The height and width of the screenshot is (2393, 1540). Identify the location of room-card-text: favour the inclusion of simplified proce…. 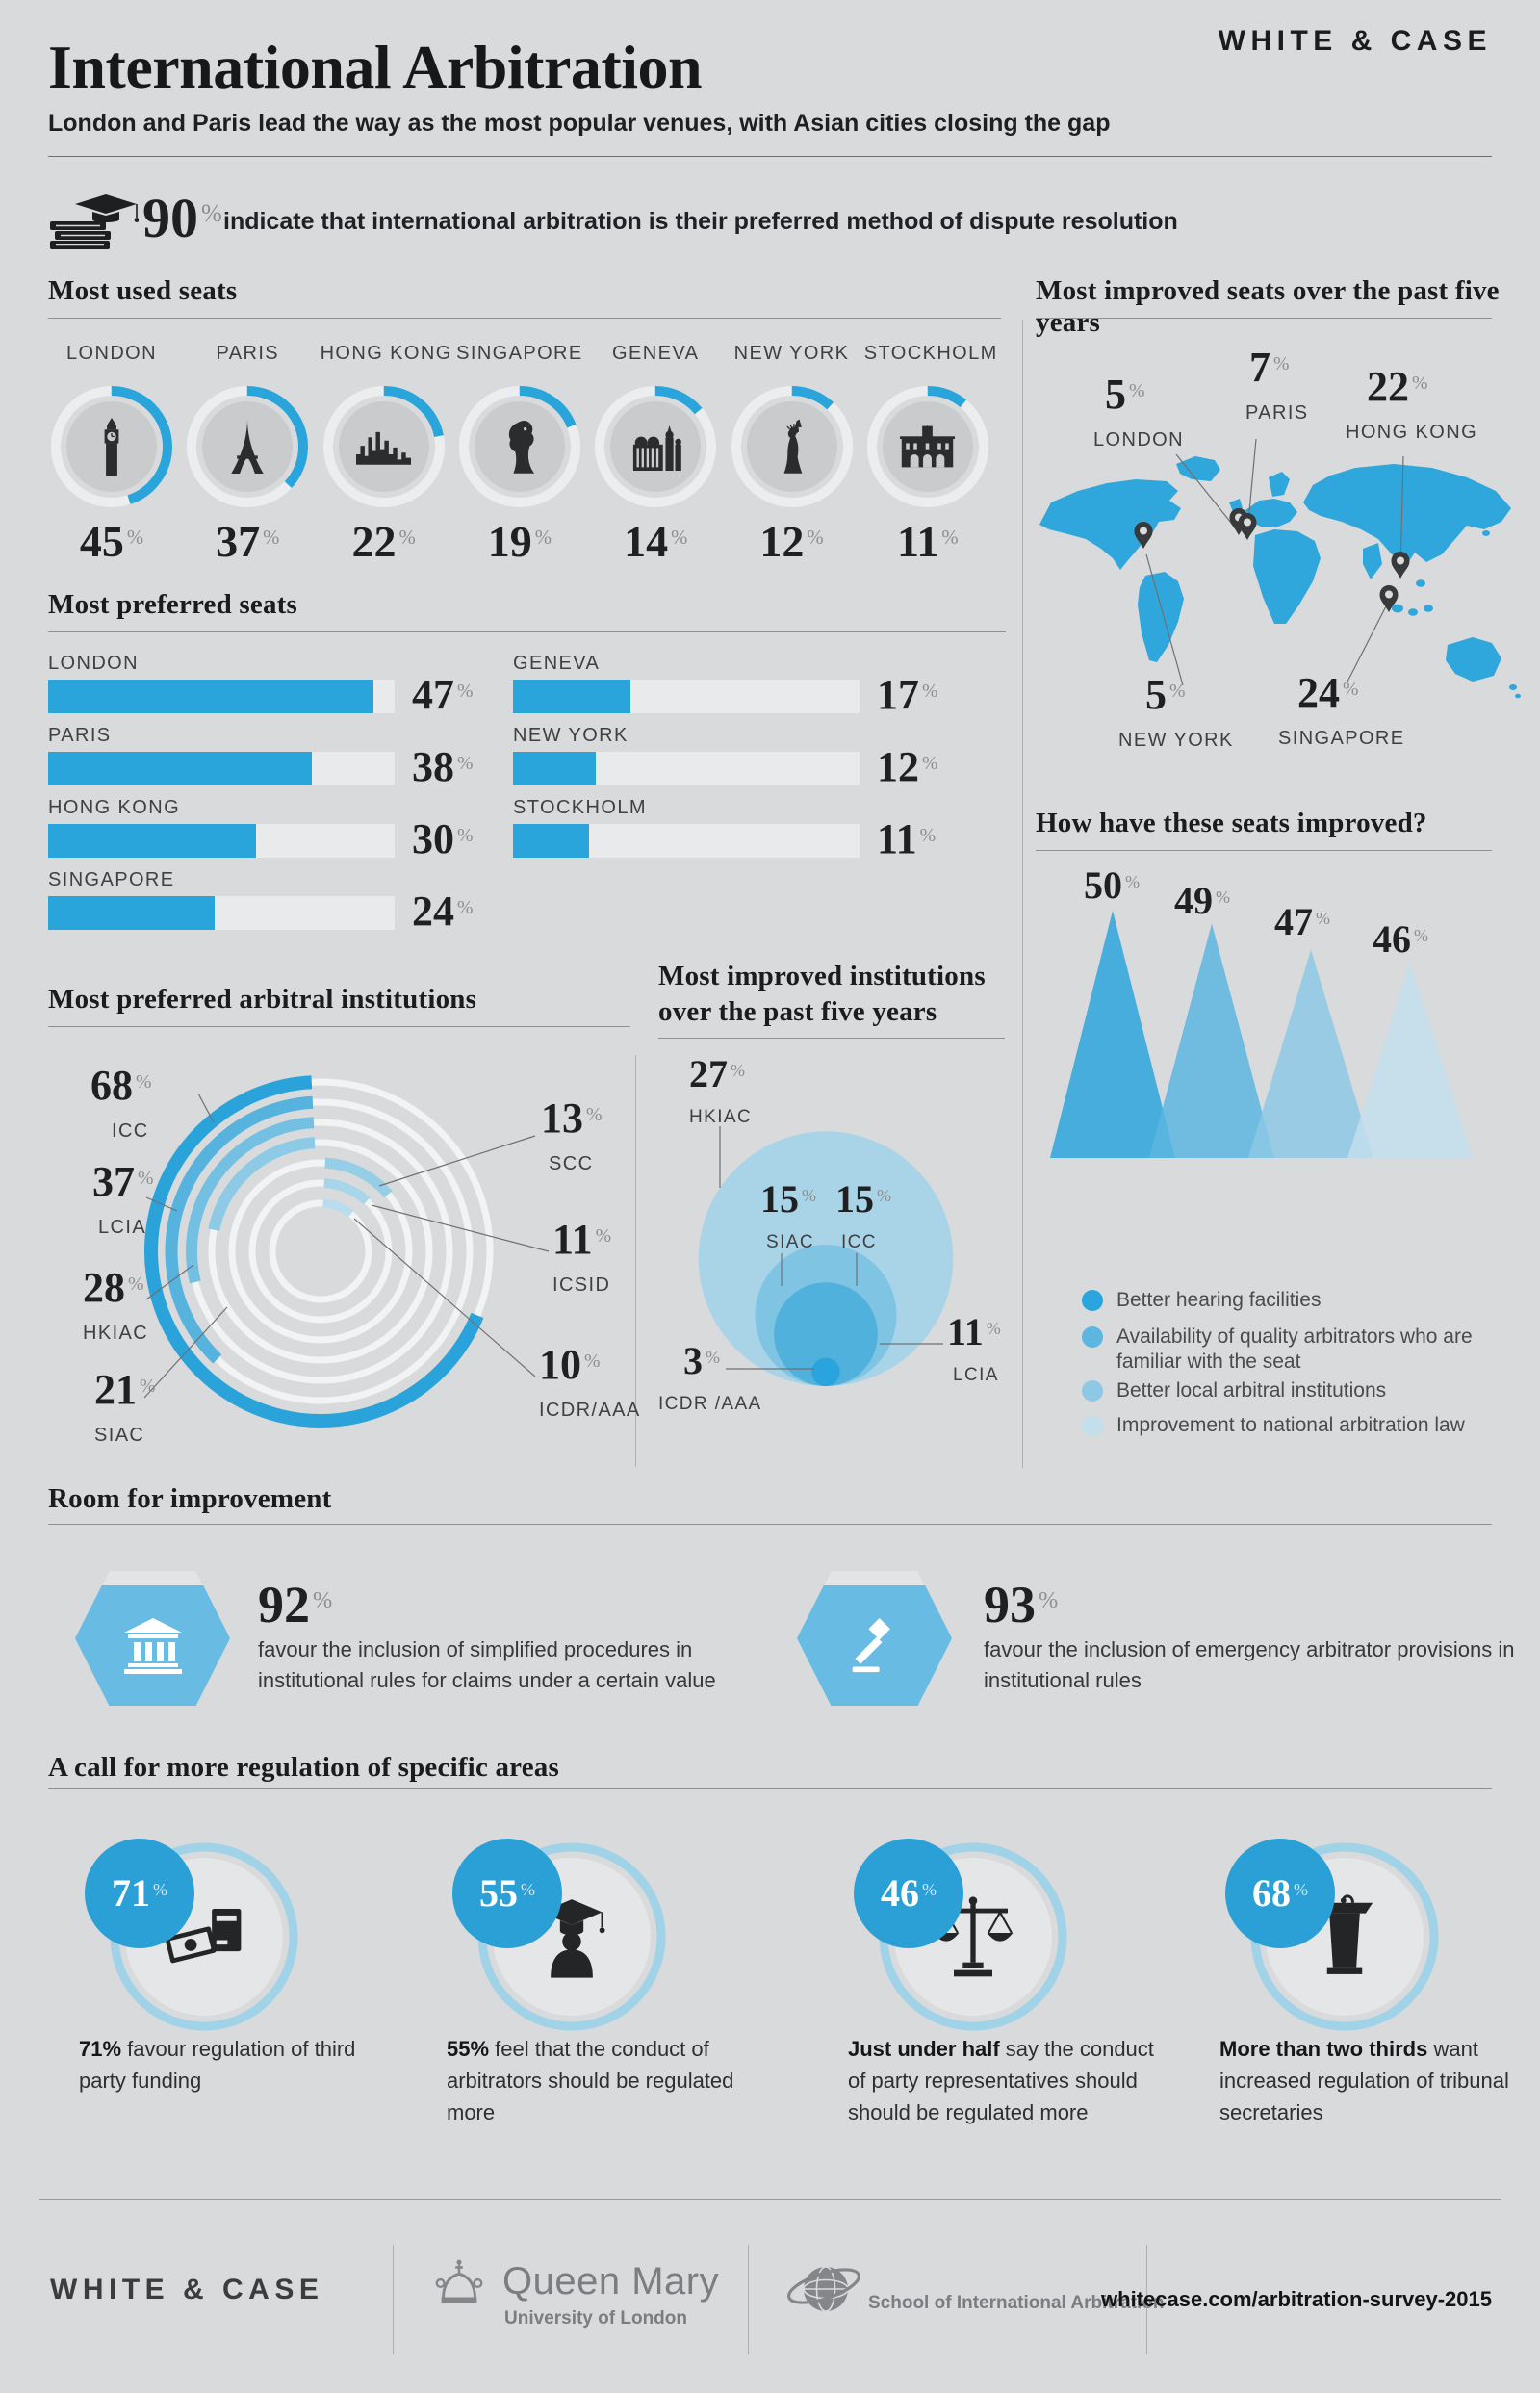
(487, 1664).